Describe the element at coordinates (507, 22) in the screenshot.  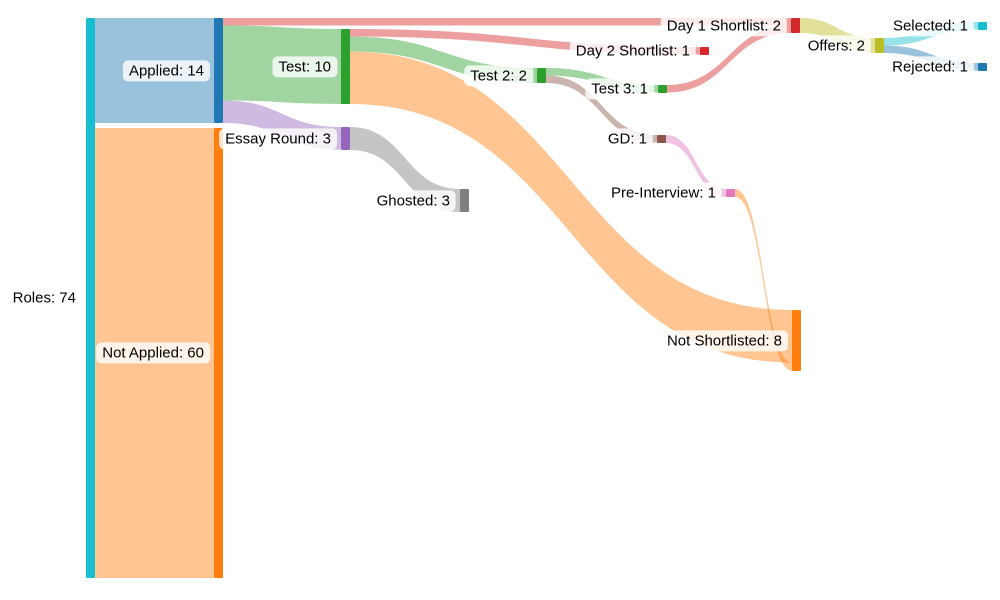
I see `link-applied-day1` at that location.